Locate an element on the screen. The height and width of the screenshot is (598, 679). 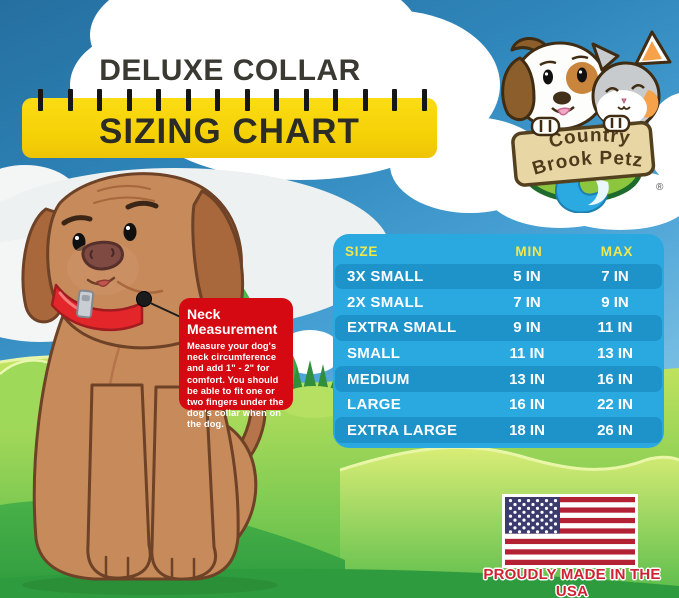
min-cell: 5 IN is located at coordinates (527, 277).